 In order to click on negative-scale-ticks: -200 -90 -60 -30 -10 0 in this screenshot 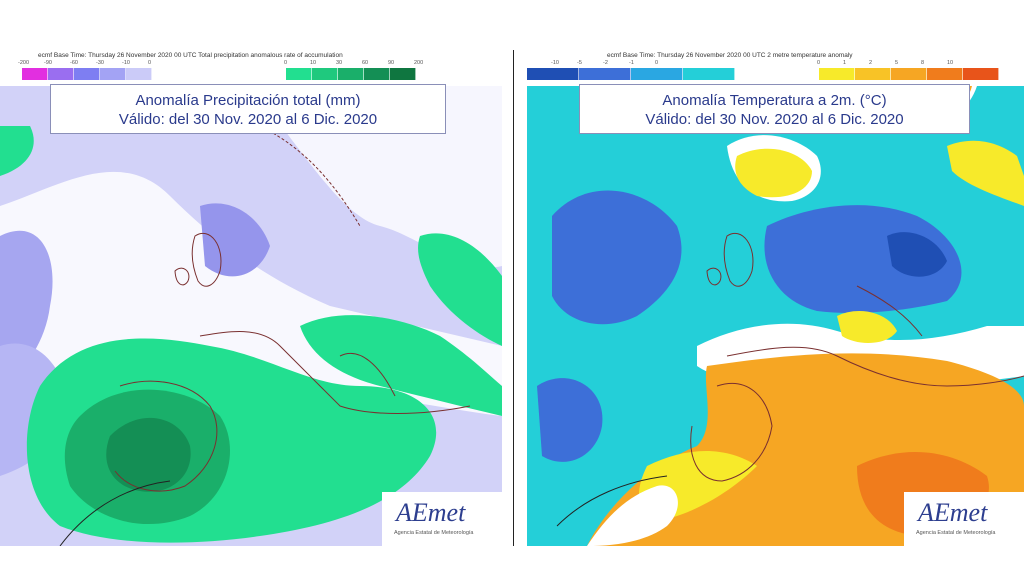, I will do `click(96, 63)`.